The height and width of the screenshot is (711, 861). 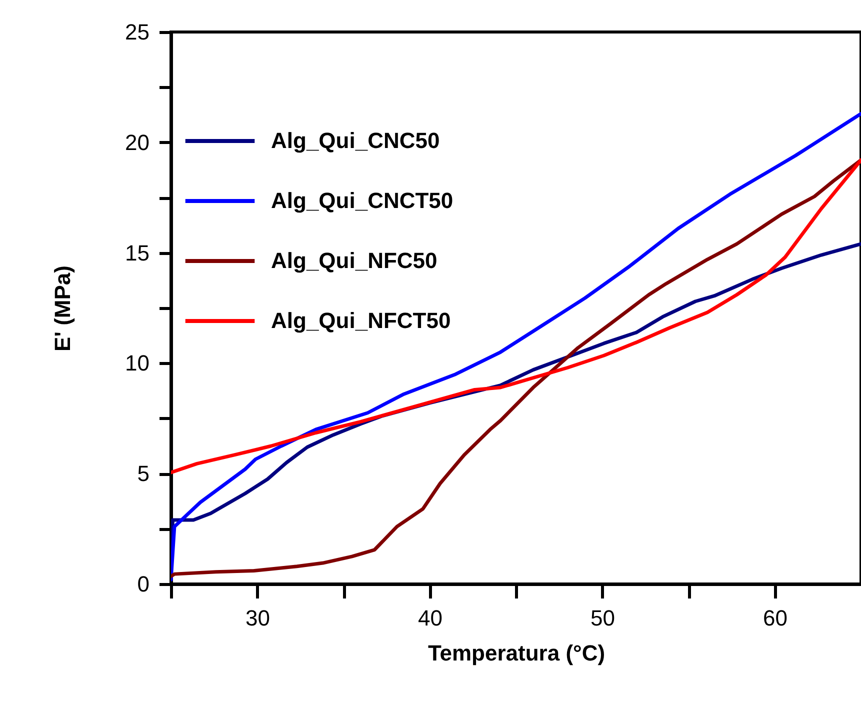 I want to click on y-tick-label: 15, so click(x=137, y=253).